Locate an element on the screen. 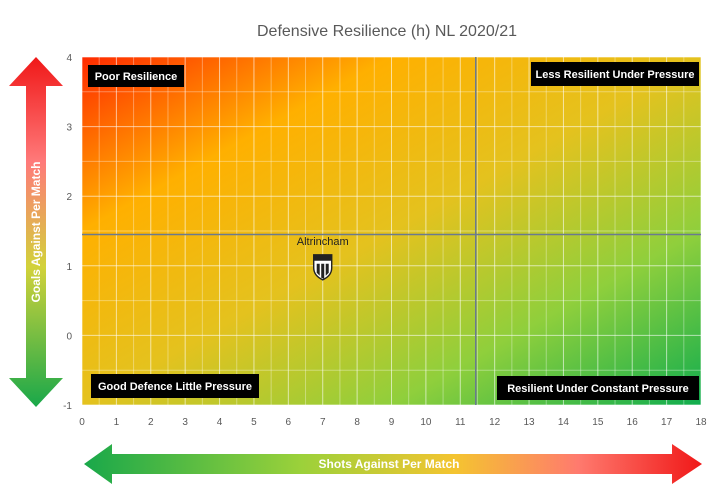  y-tick-label: 0 is located at coordinates (69, 336).